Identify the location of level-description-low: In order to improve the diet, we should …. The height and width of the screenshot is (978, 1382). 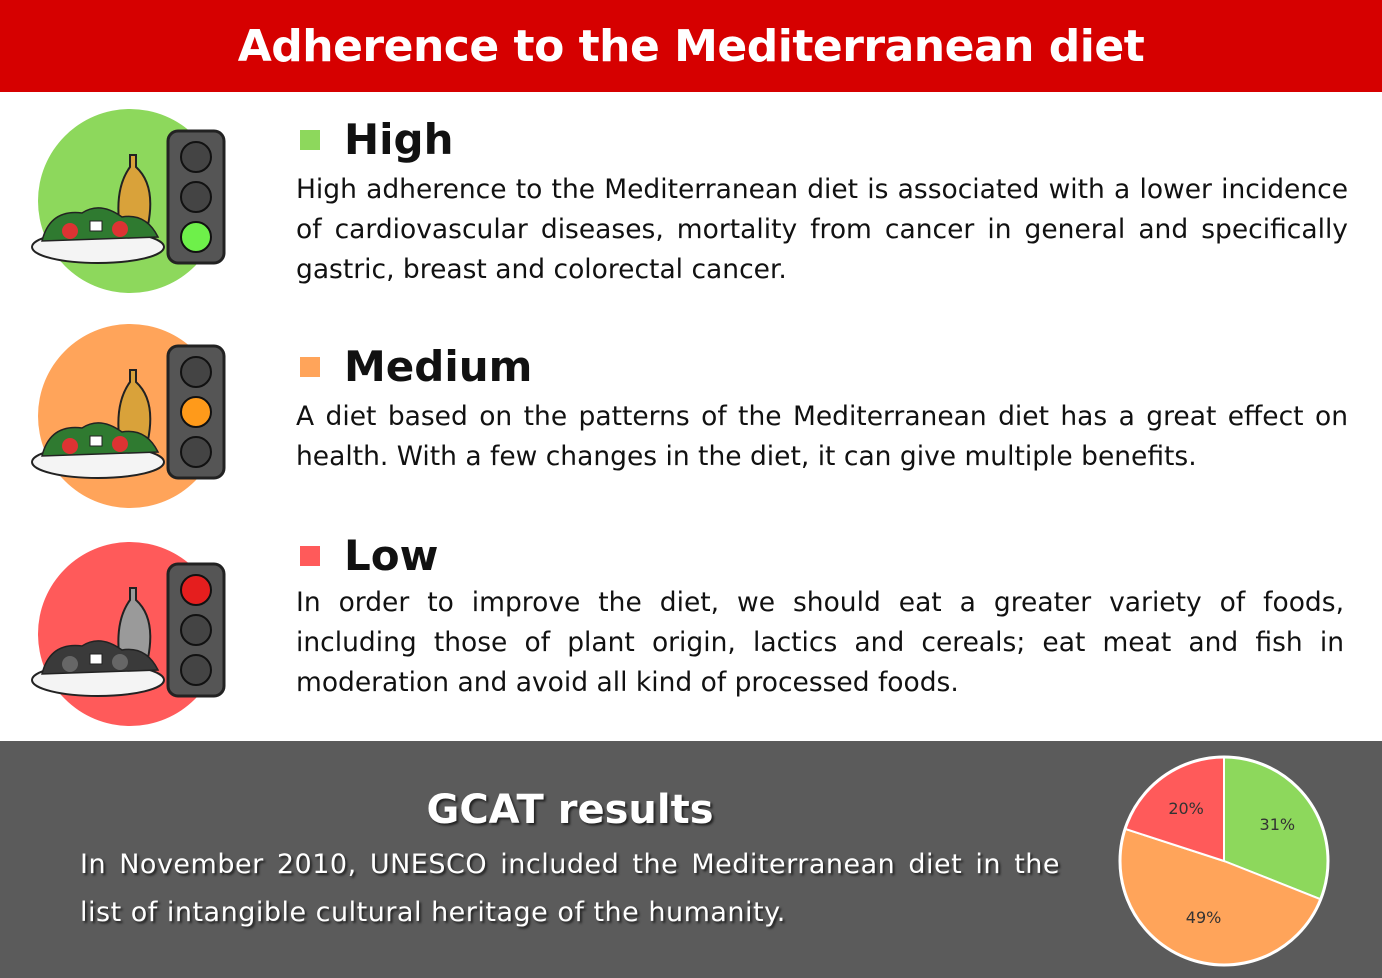
(820, 642).